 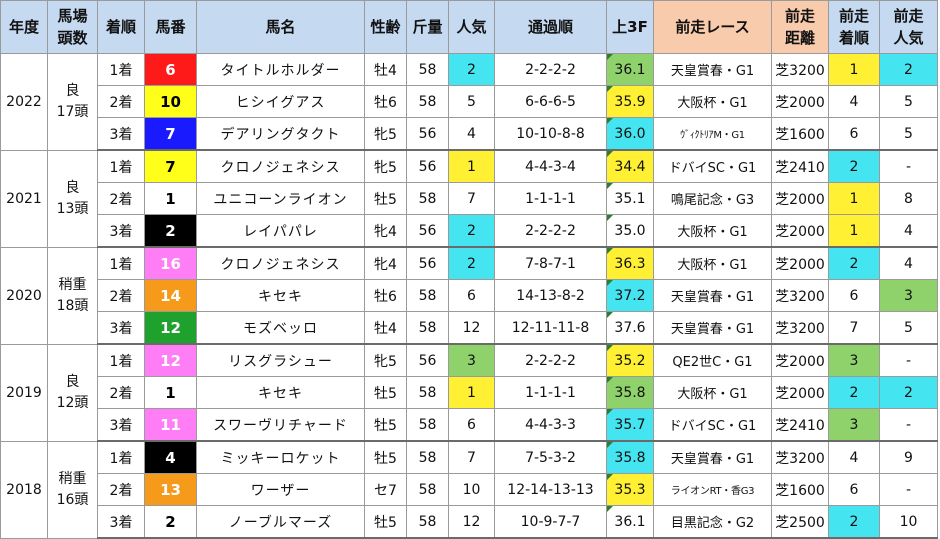 I want to click on weight: 56, so click(x=427, y=360).